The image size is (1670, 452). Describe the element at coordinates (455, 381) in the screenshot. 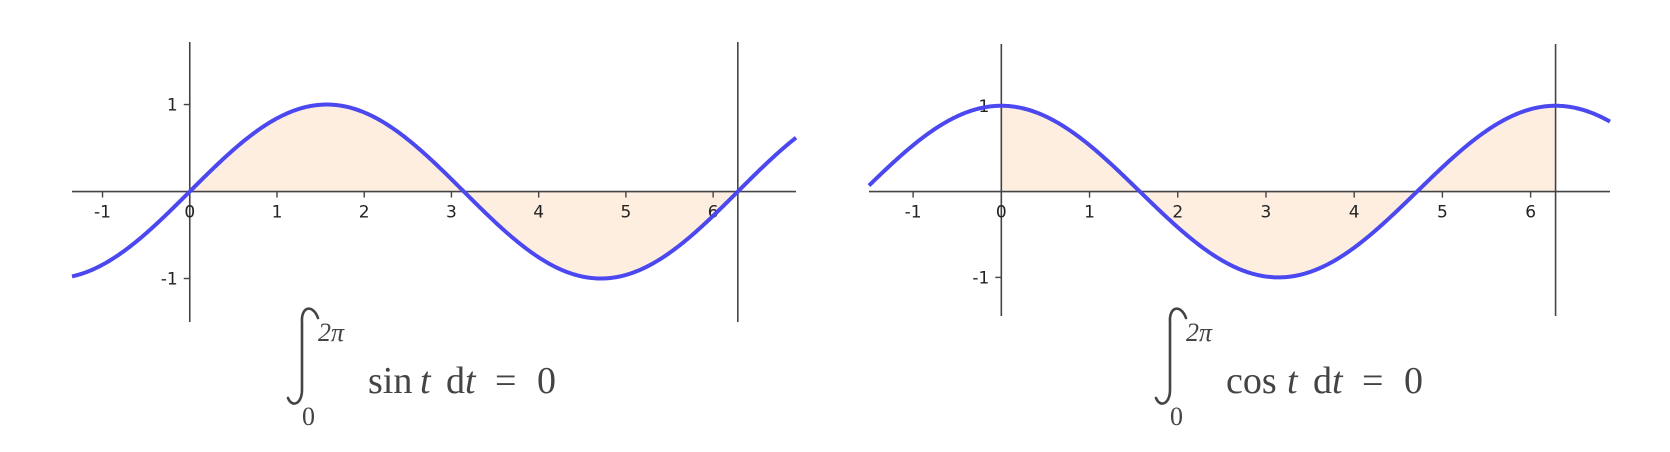

I see `sin-differential: d` at that location.